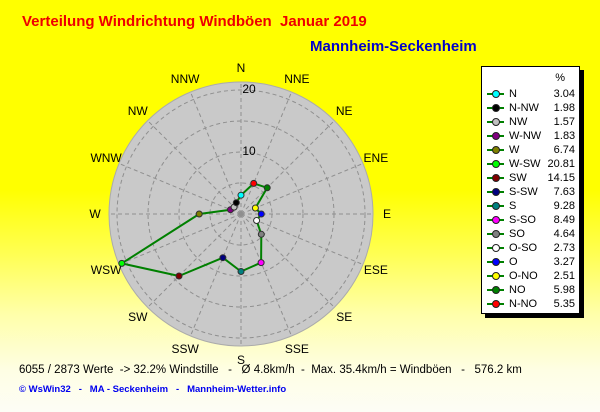  What do you see at coordinates (530, 262) in the screenshot?
I see `legend-row-o: O 3.27` at bounding box center [530, 262].